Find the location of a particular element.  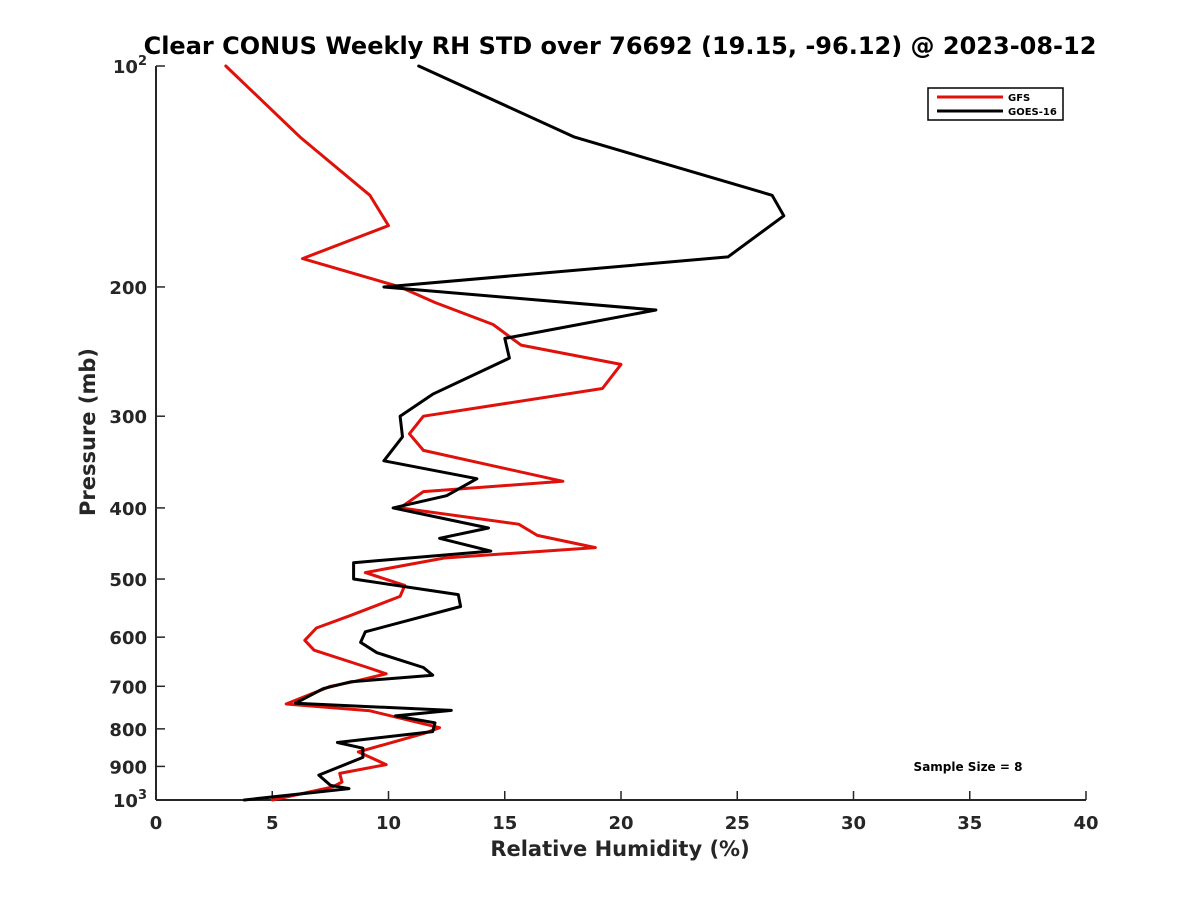

x-axis-label: Relative Humidity (%) is located at coordinates (619, 849).